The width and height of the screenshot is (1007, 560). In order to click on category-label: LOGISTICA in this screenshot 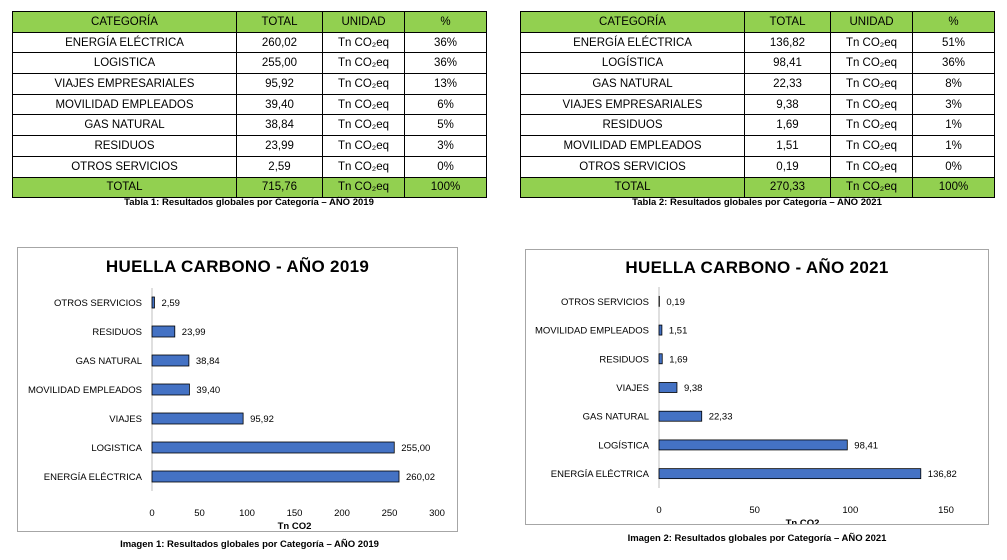, I will do `click(116, 448)`.